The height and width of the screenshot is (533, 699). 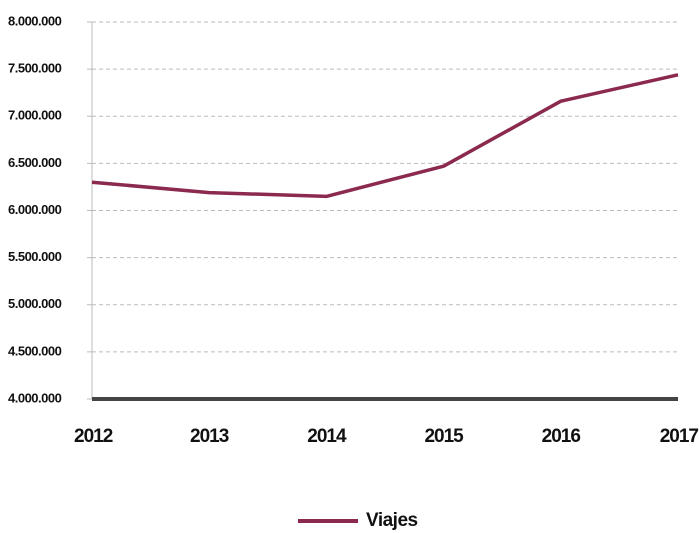 What do you see at coordinates (35, 115) in the screenshot?
I see `y-tick-label: 7.000.000` at bounding box center [35, 115].